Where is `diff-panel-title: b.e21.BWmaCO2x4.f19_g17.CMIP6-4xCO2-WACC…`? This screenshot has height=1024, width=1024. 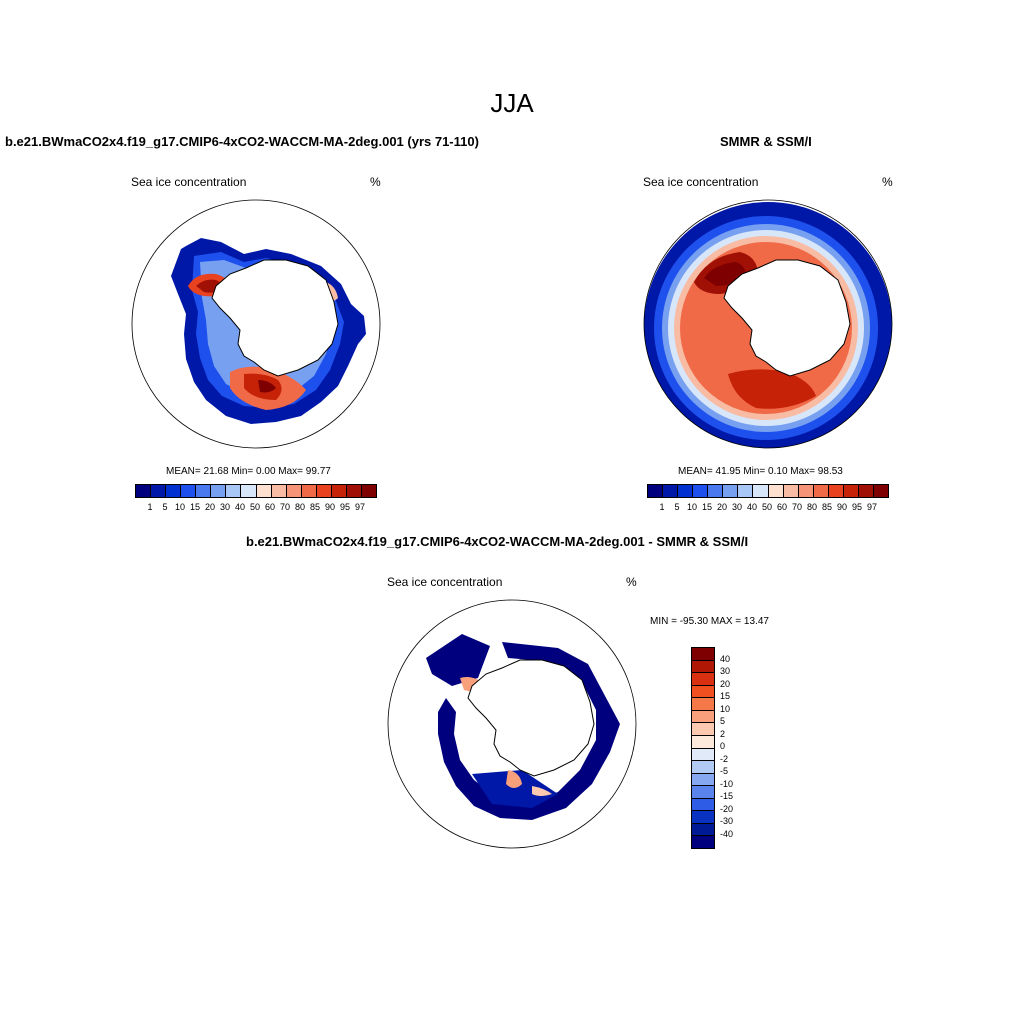 diff-panel-title: b.e21.BWmaCO2x4.f19_g17.CMIP6-4xCO2-WACC… is located at coordinates (497, 541).